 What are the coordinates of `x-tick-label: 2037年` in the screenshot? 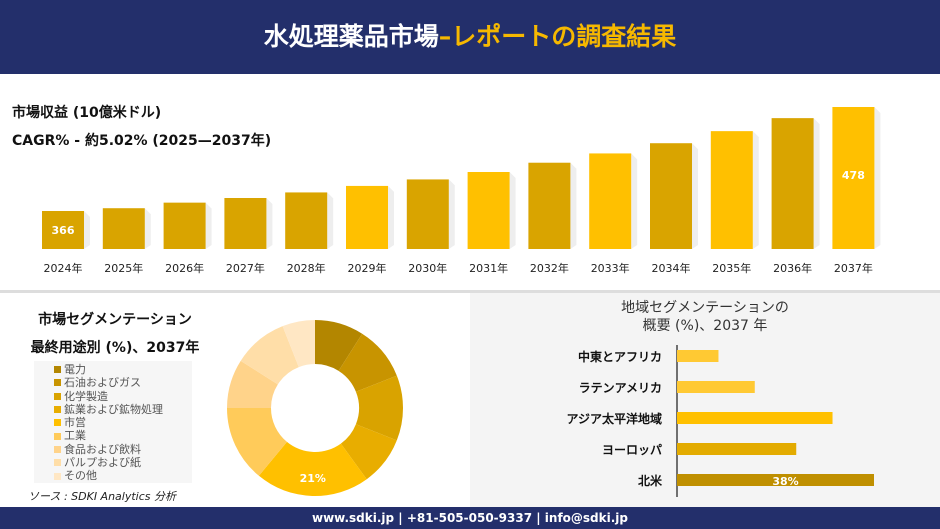 It's located at (853, 268).